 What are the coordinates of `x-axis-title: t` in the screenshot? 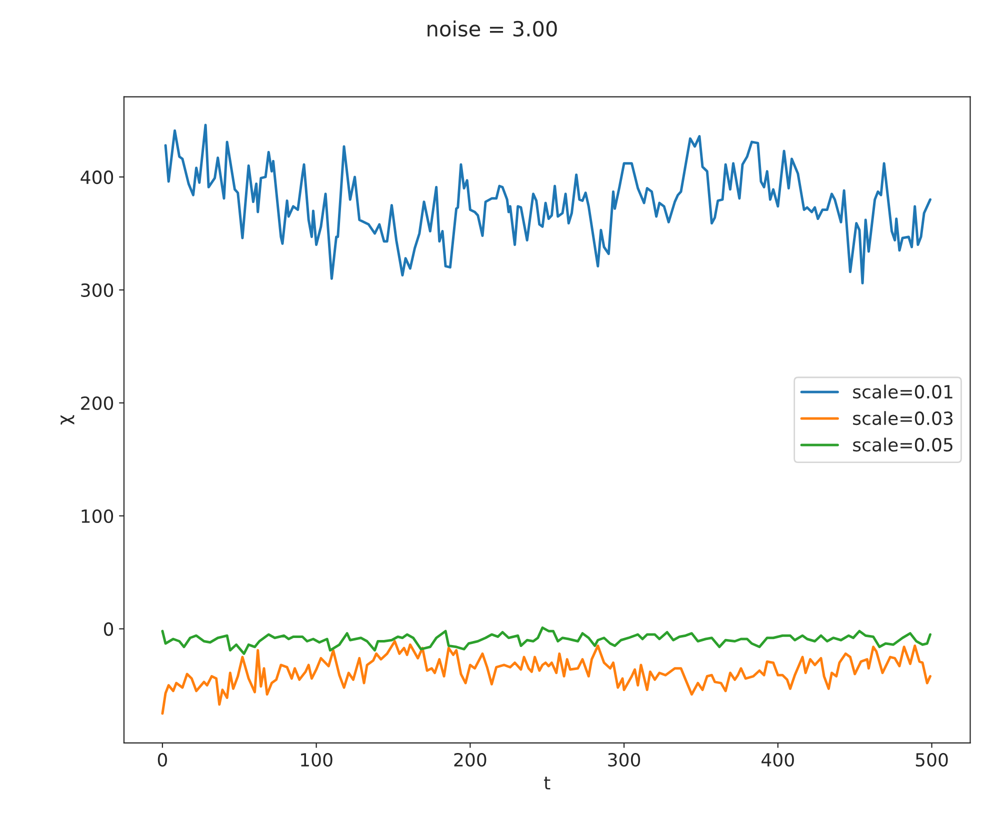 It's located at (547, 783).